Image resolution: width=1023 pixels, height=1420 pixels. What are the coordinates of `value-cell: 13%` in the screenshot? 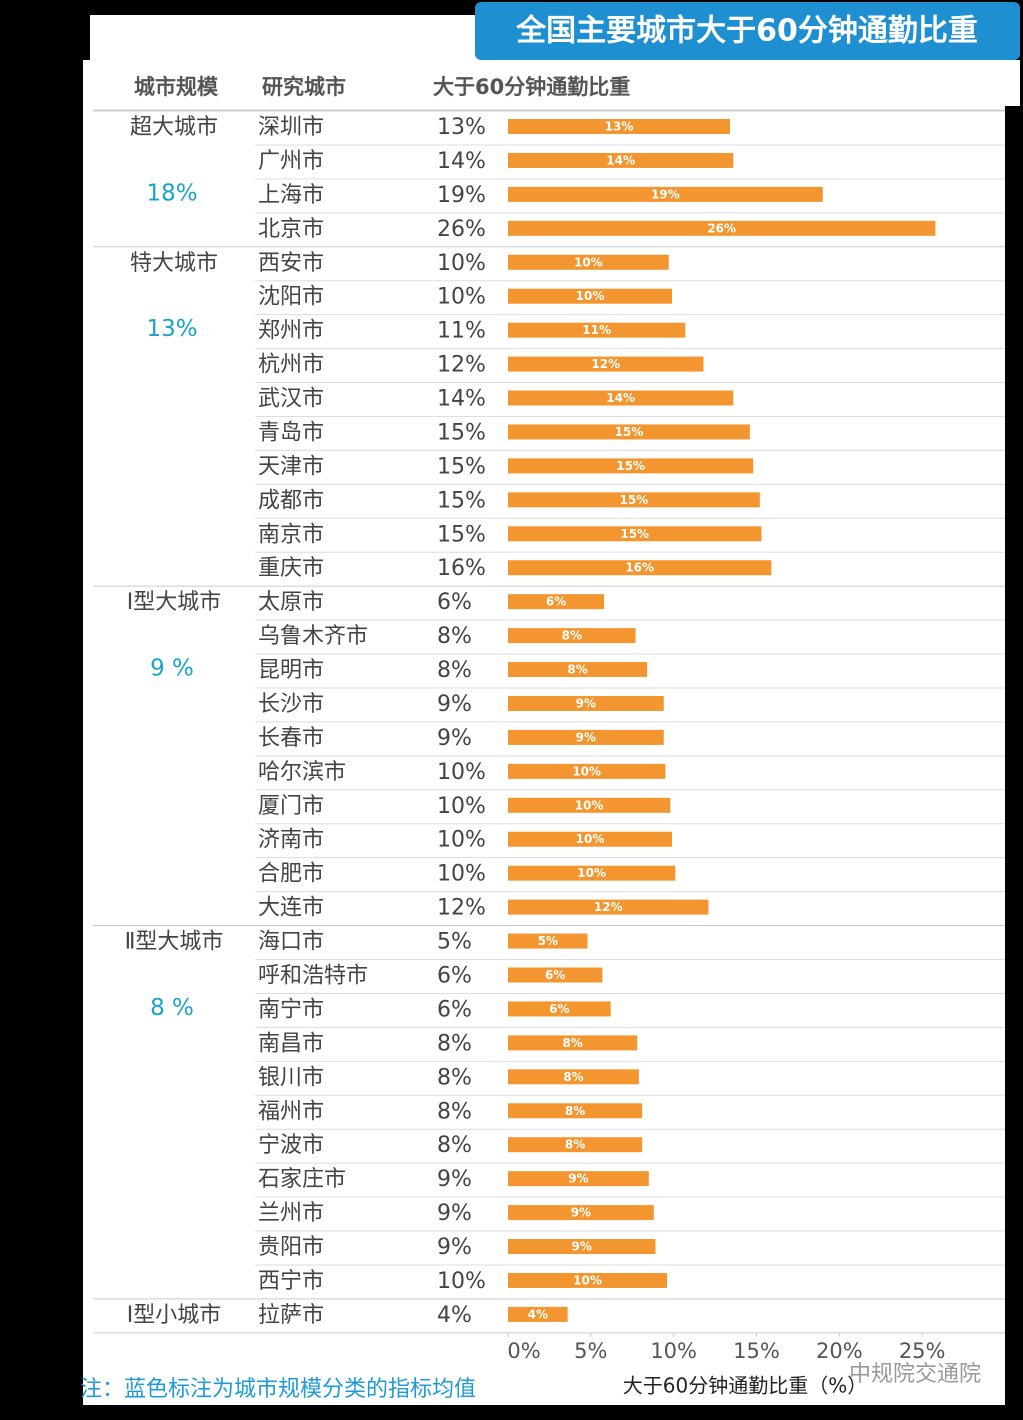 It's located at (461, 127).